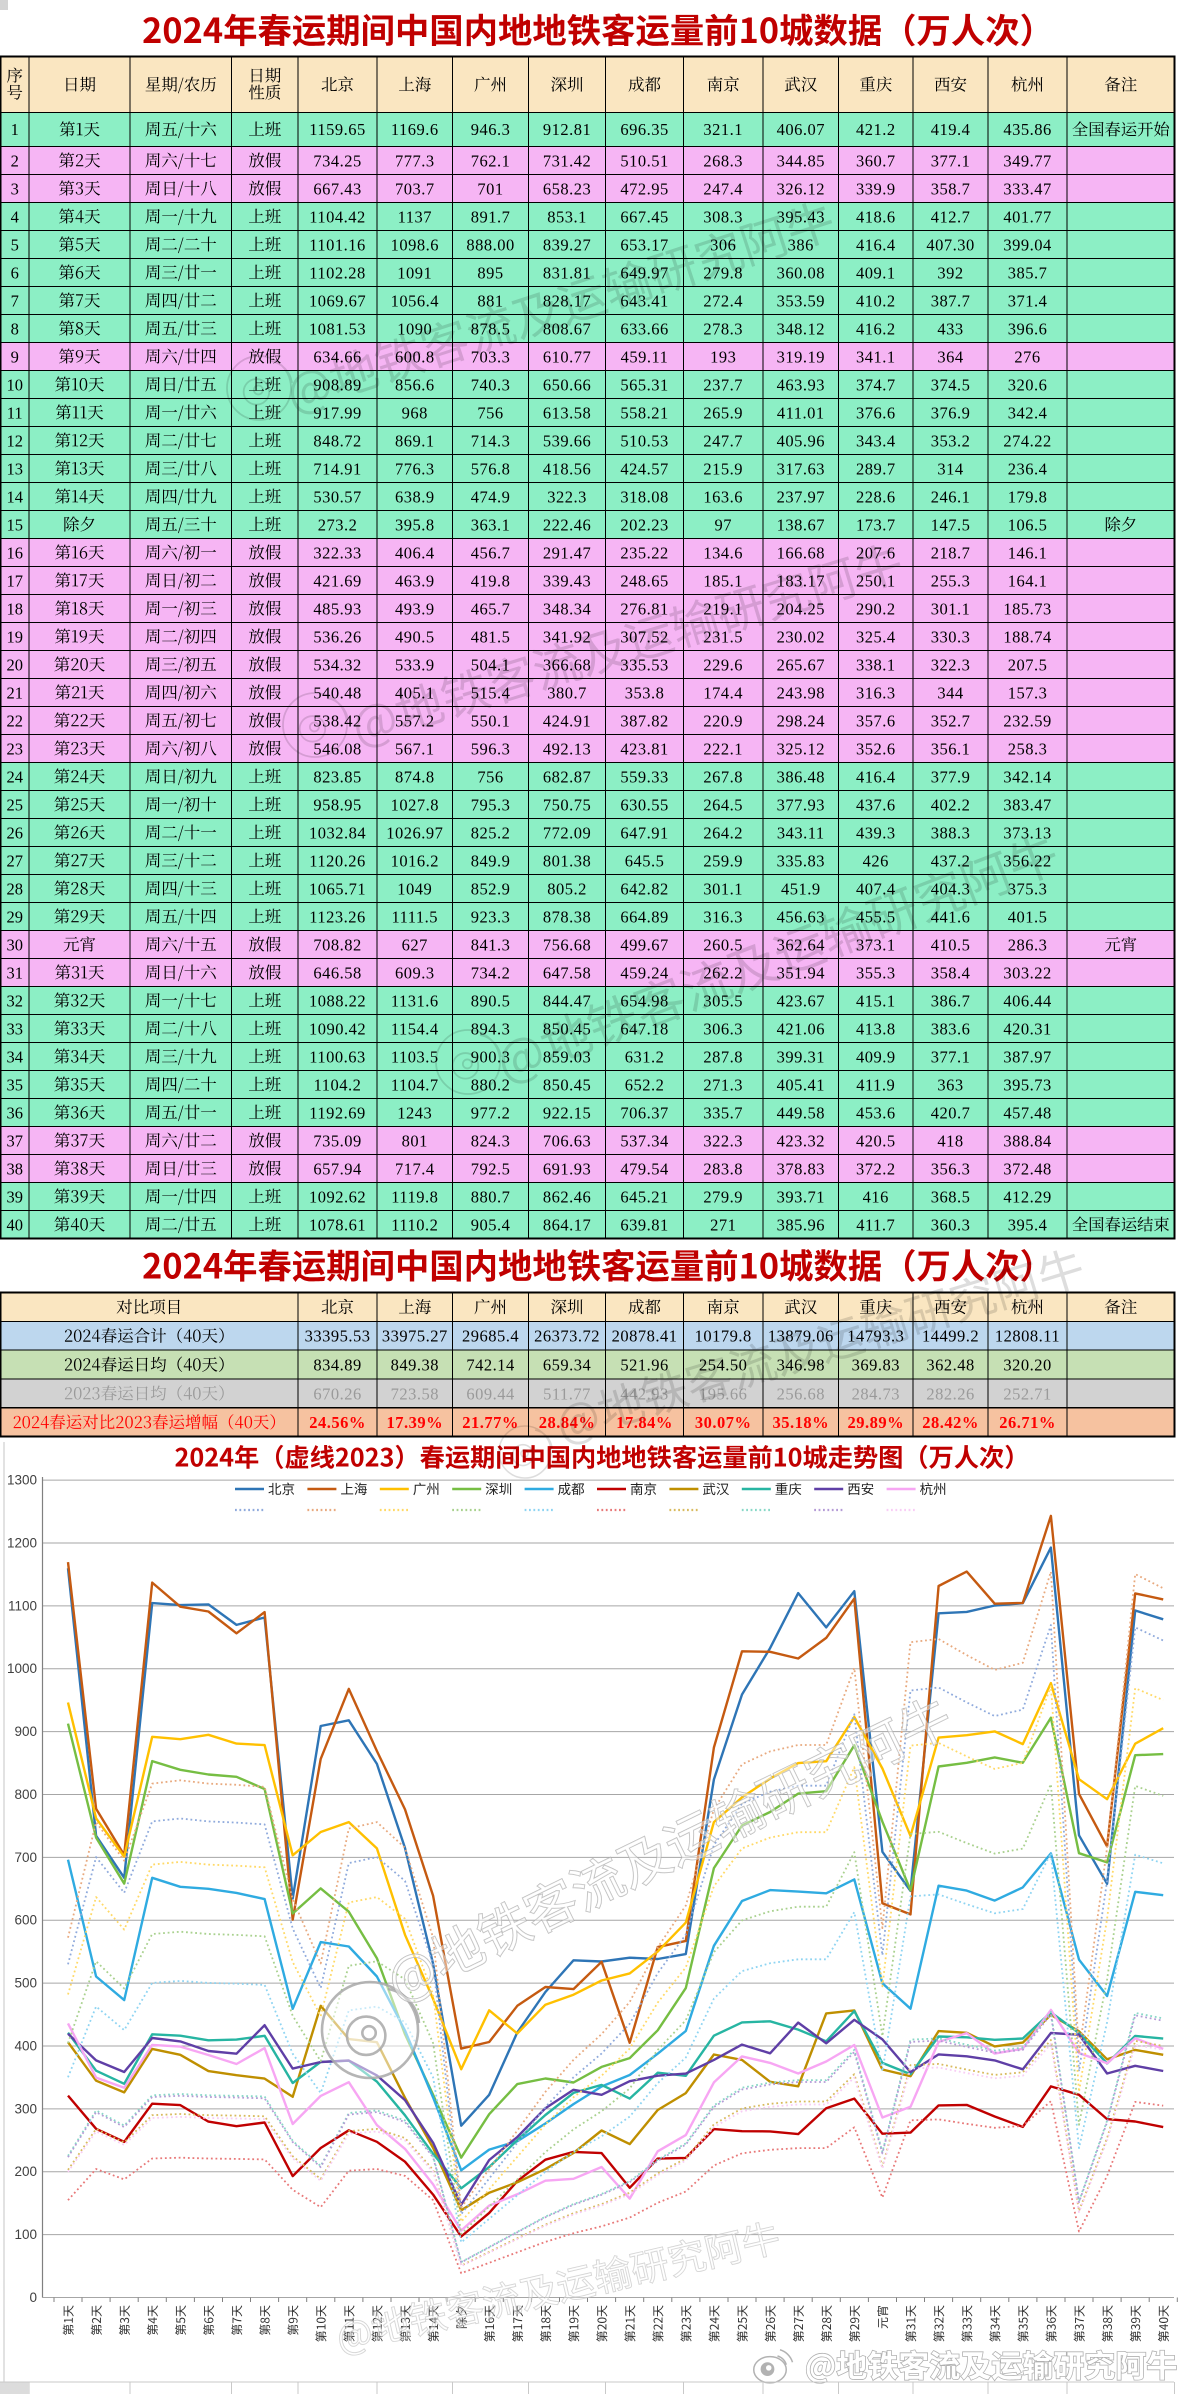  What do you see at coordinates (951, 216) in the screenshot?
I see `svg-text: 412.7` at bounding box center [951, 216].